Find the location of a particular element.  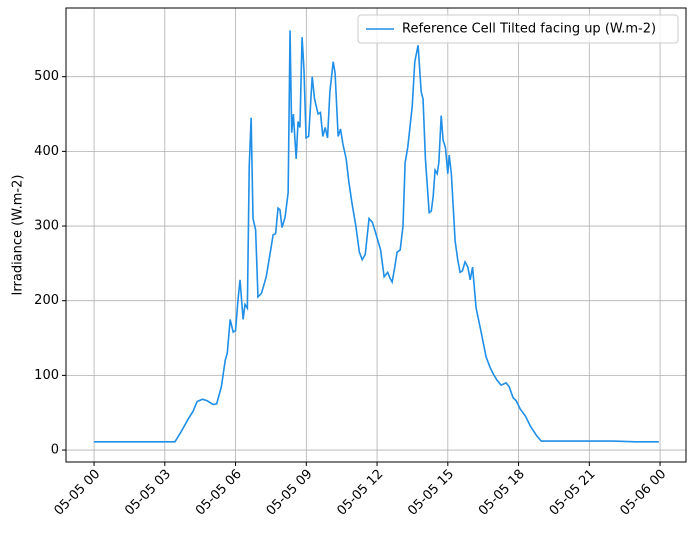

y-tick-label: 500 is located at coordinates (46, 76).